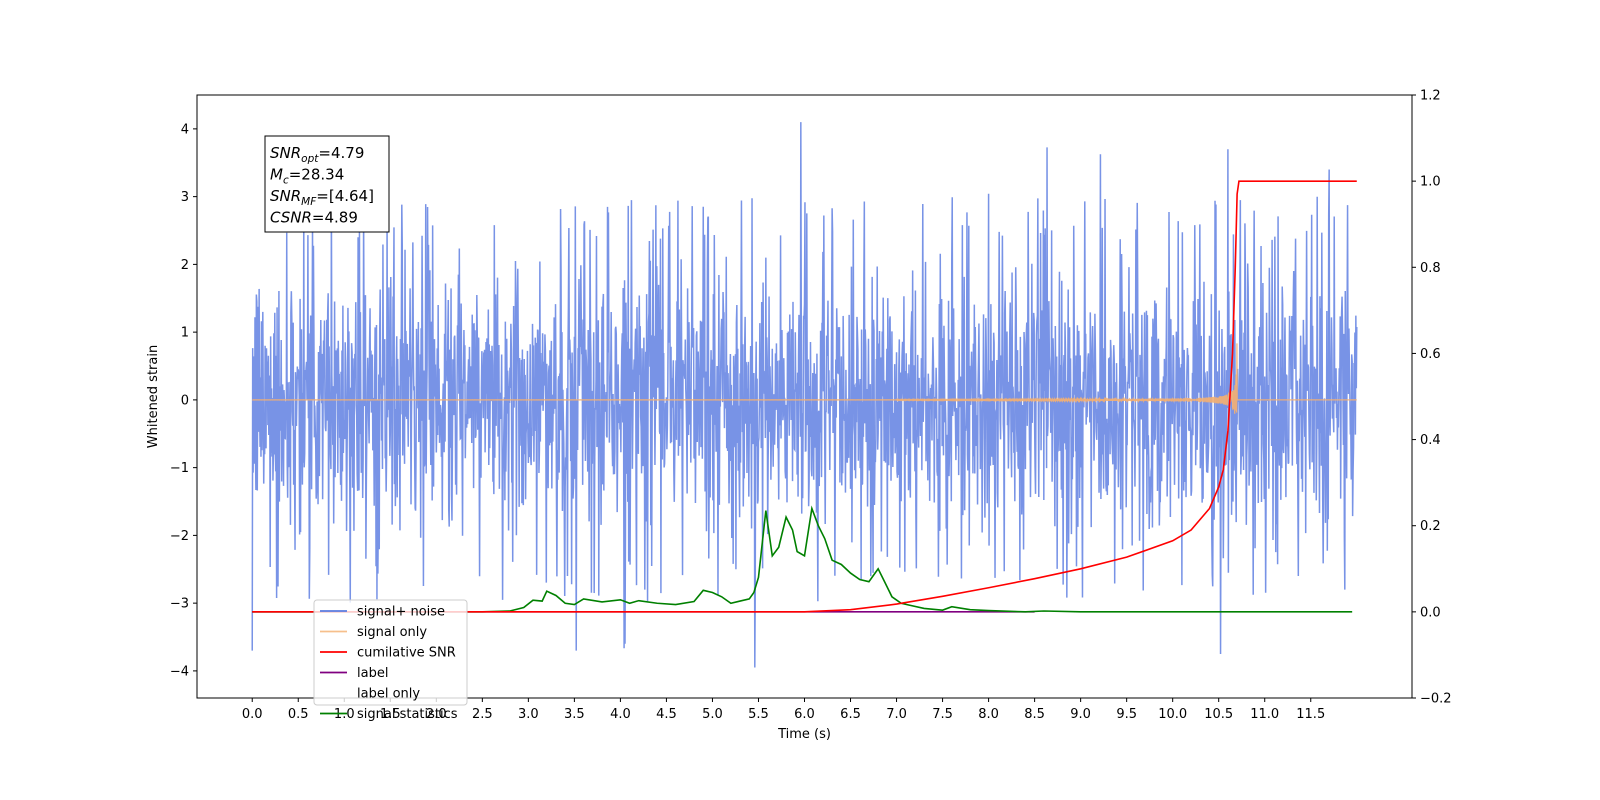 The image size is (1600, 800). What do you see at coordinates (804, 714) in the screenshot?
I see `x-tick-label: 6.0` at bounding box center [804, 714].